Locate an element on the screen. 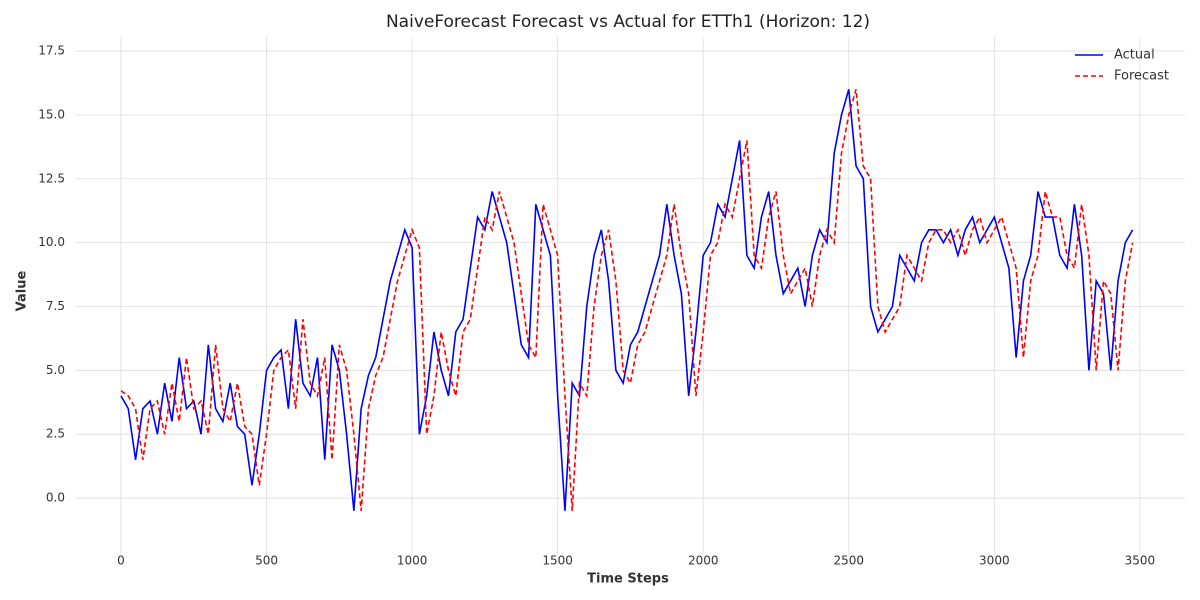 The height and width of the screenshot is (600, 1200). y-tick-label: 17.5 is located at coordinates (51, 51).